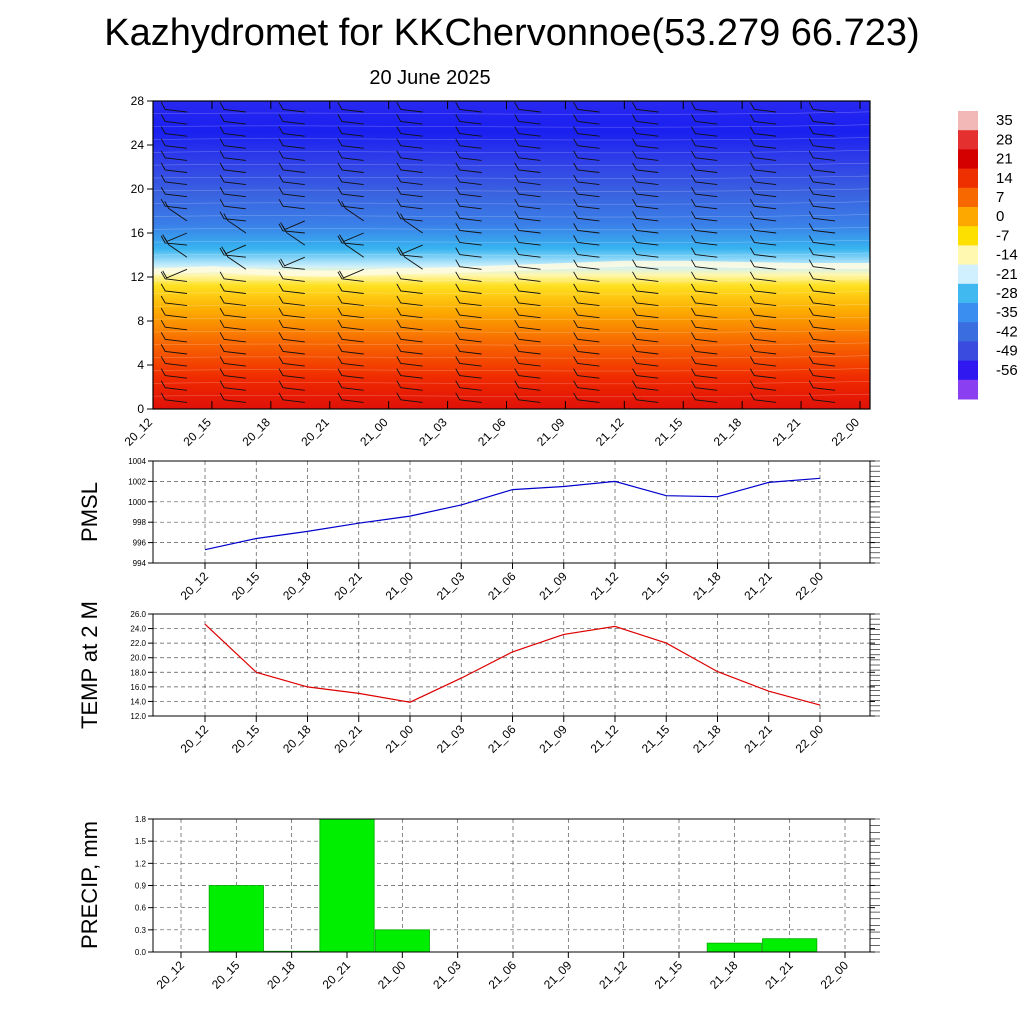 This screenshot has height=1024, width=1024. I want to click on y-tick-label: 18.0, so click(138, 672).